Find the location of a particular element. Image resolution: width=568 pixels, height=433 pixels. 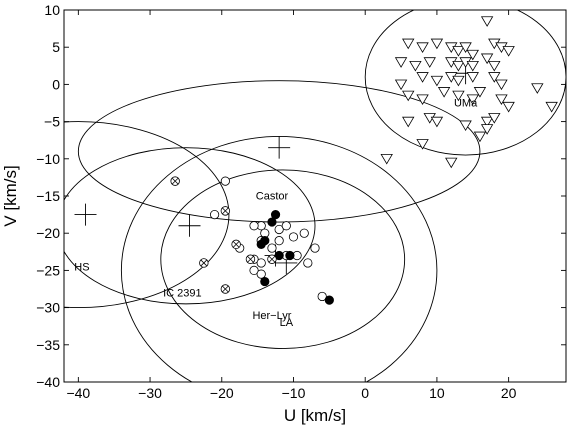

x-tick-label: 20 is located at coordinates (509, 393).